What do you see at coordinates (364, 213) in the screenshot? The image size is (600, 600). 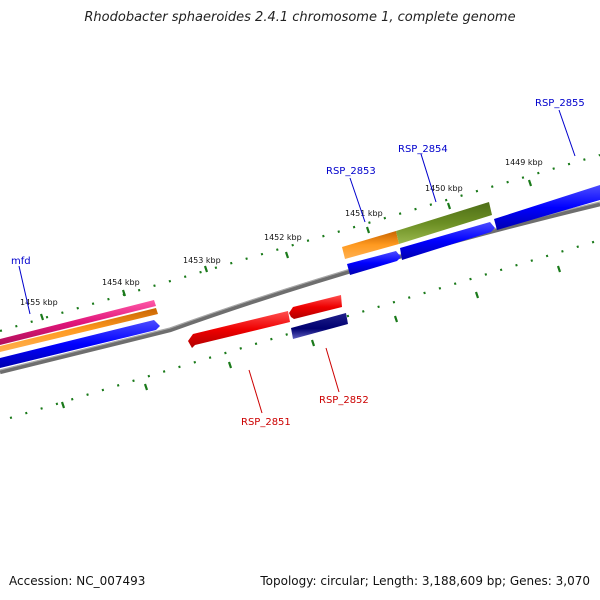 I see `tick-label: 1451 kbp` at bounding box center [364, 213].